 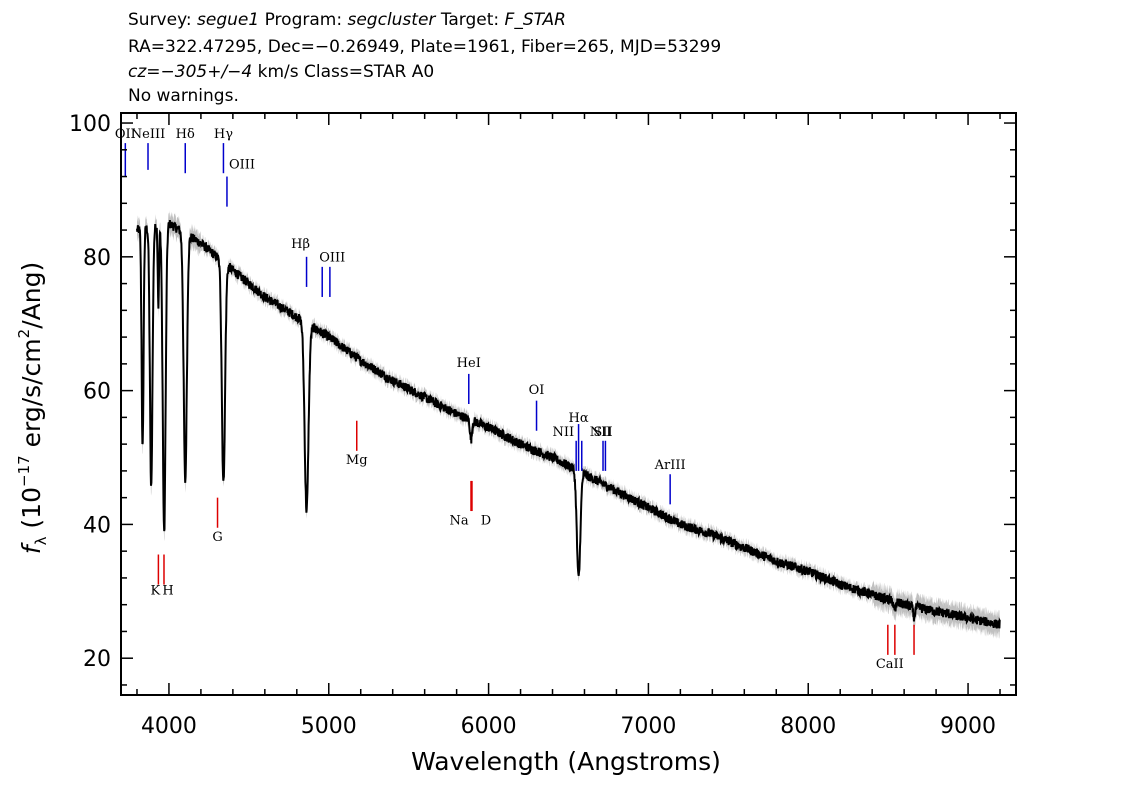 What do you see at coordinates (90, 124) in the screenshot?
I see `y-tick-label-100: 100` at bounding box center [90, 124].